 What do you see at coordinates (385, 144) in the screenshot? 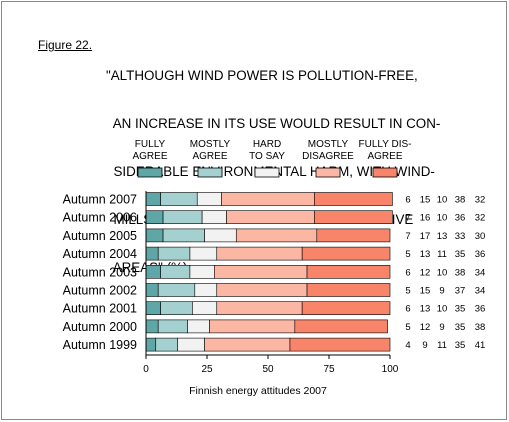
I see `legend-label: FULLY DIS-` at bounding box center [385, 144].